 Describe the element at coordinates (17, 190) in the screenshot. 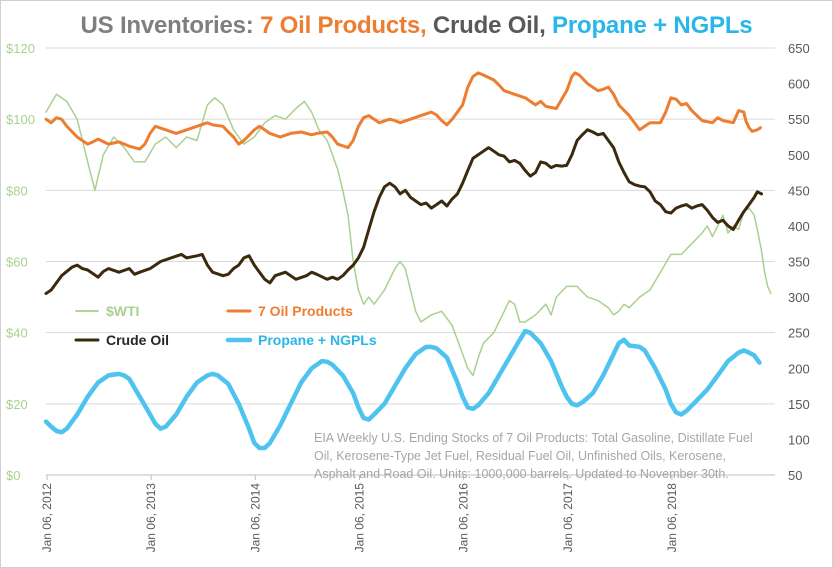

I see `y-left-tick-label: $80` at that location.